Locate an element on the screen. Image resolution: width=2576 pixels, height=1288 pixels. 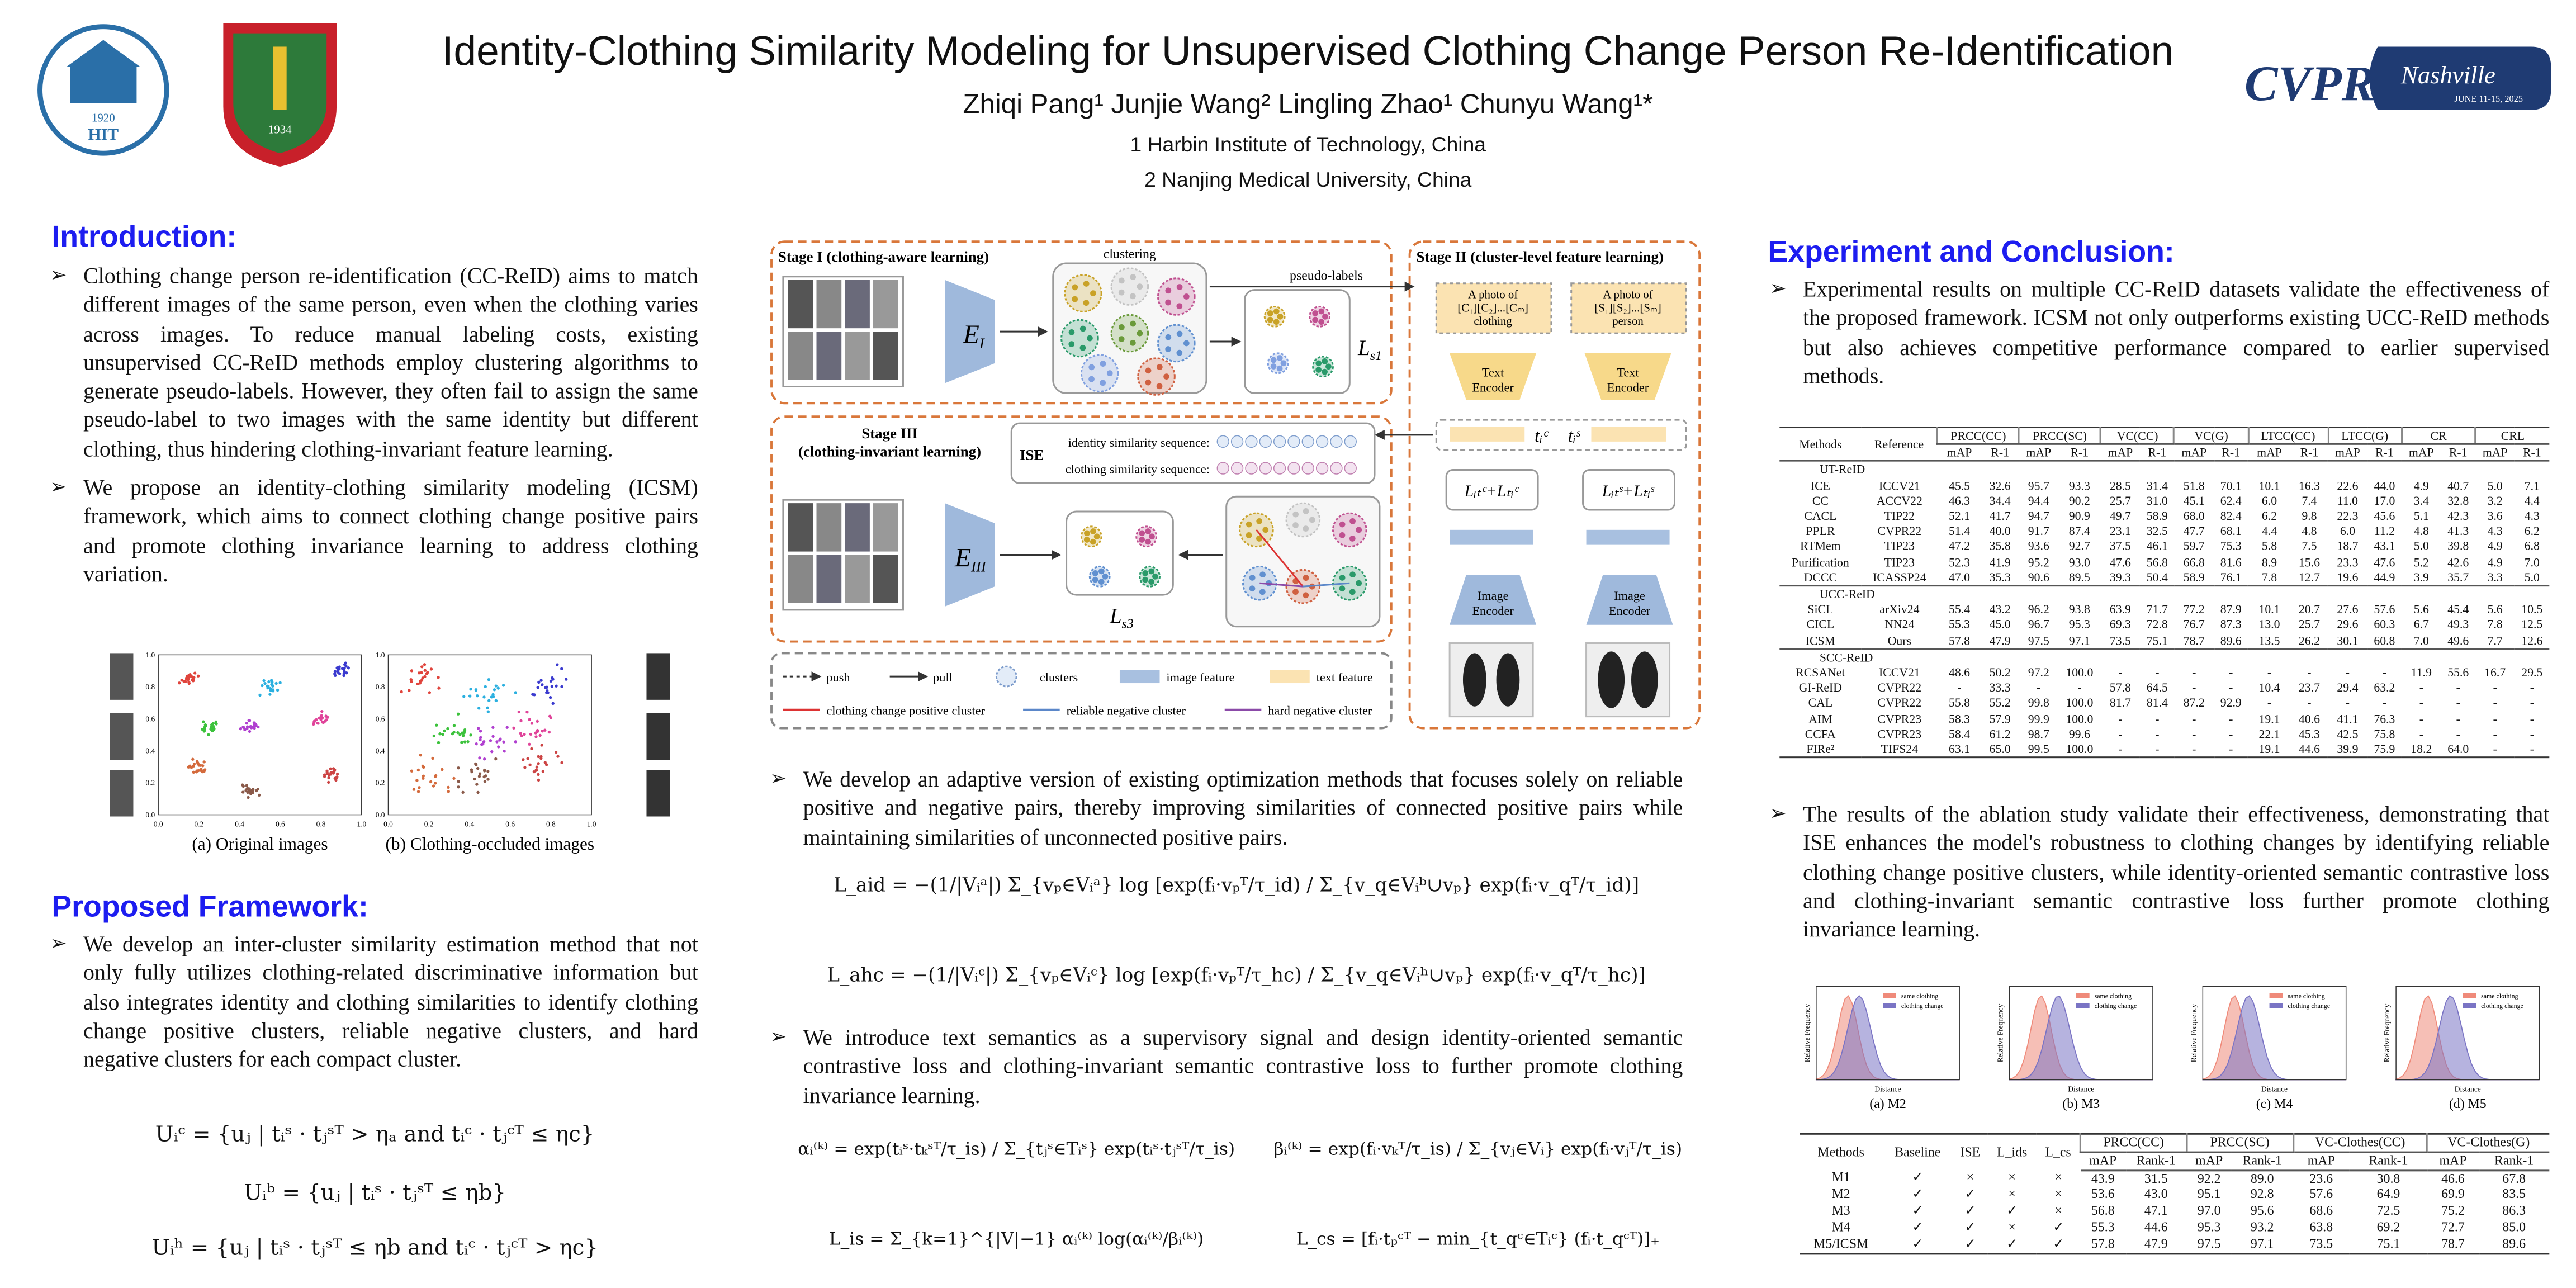
table-cell: RTMem is located at coordinates (1820, 546).